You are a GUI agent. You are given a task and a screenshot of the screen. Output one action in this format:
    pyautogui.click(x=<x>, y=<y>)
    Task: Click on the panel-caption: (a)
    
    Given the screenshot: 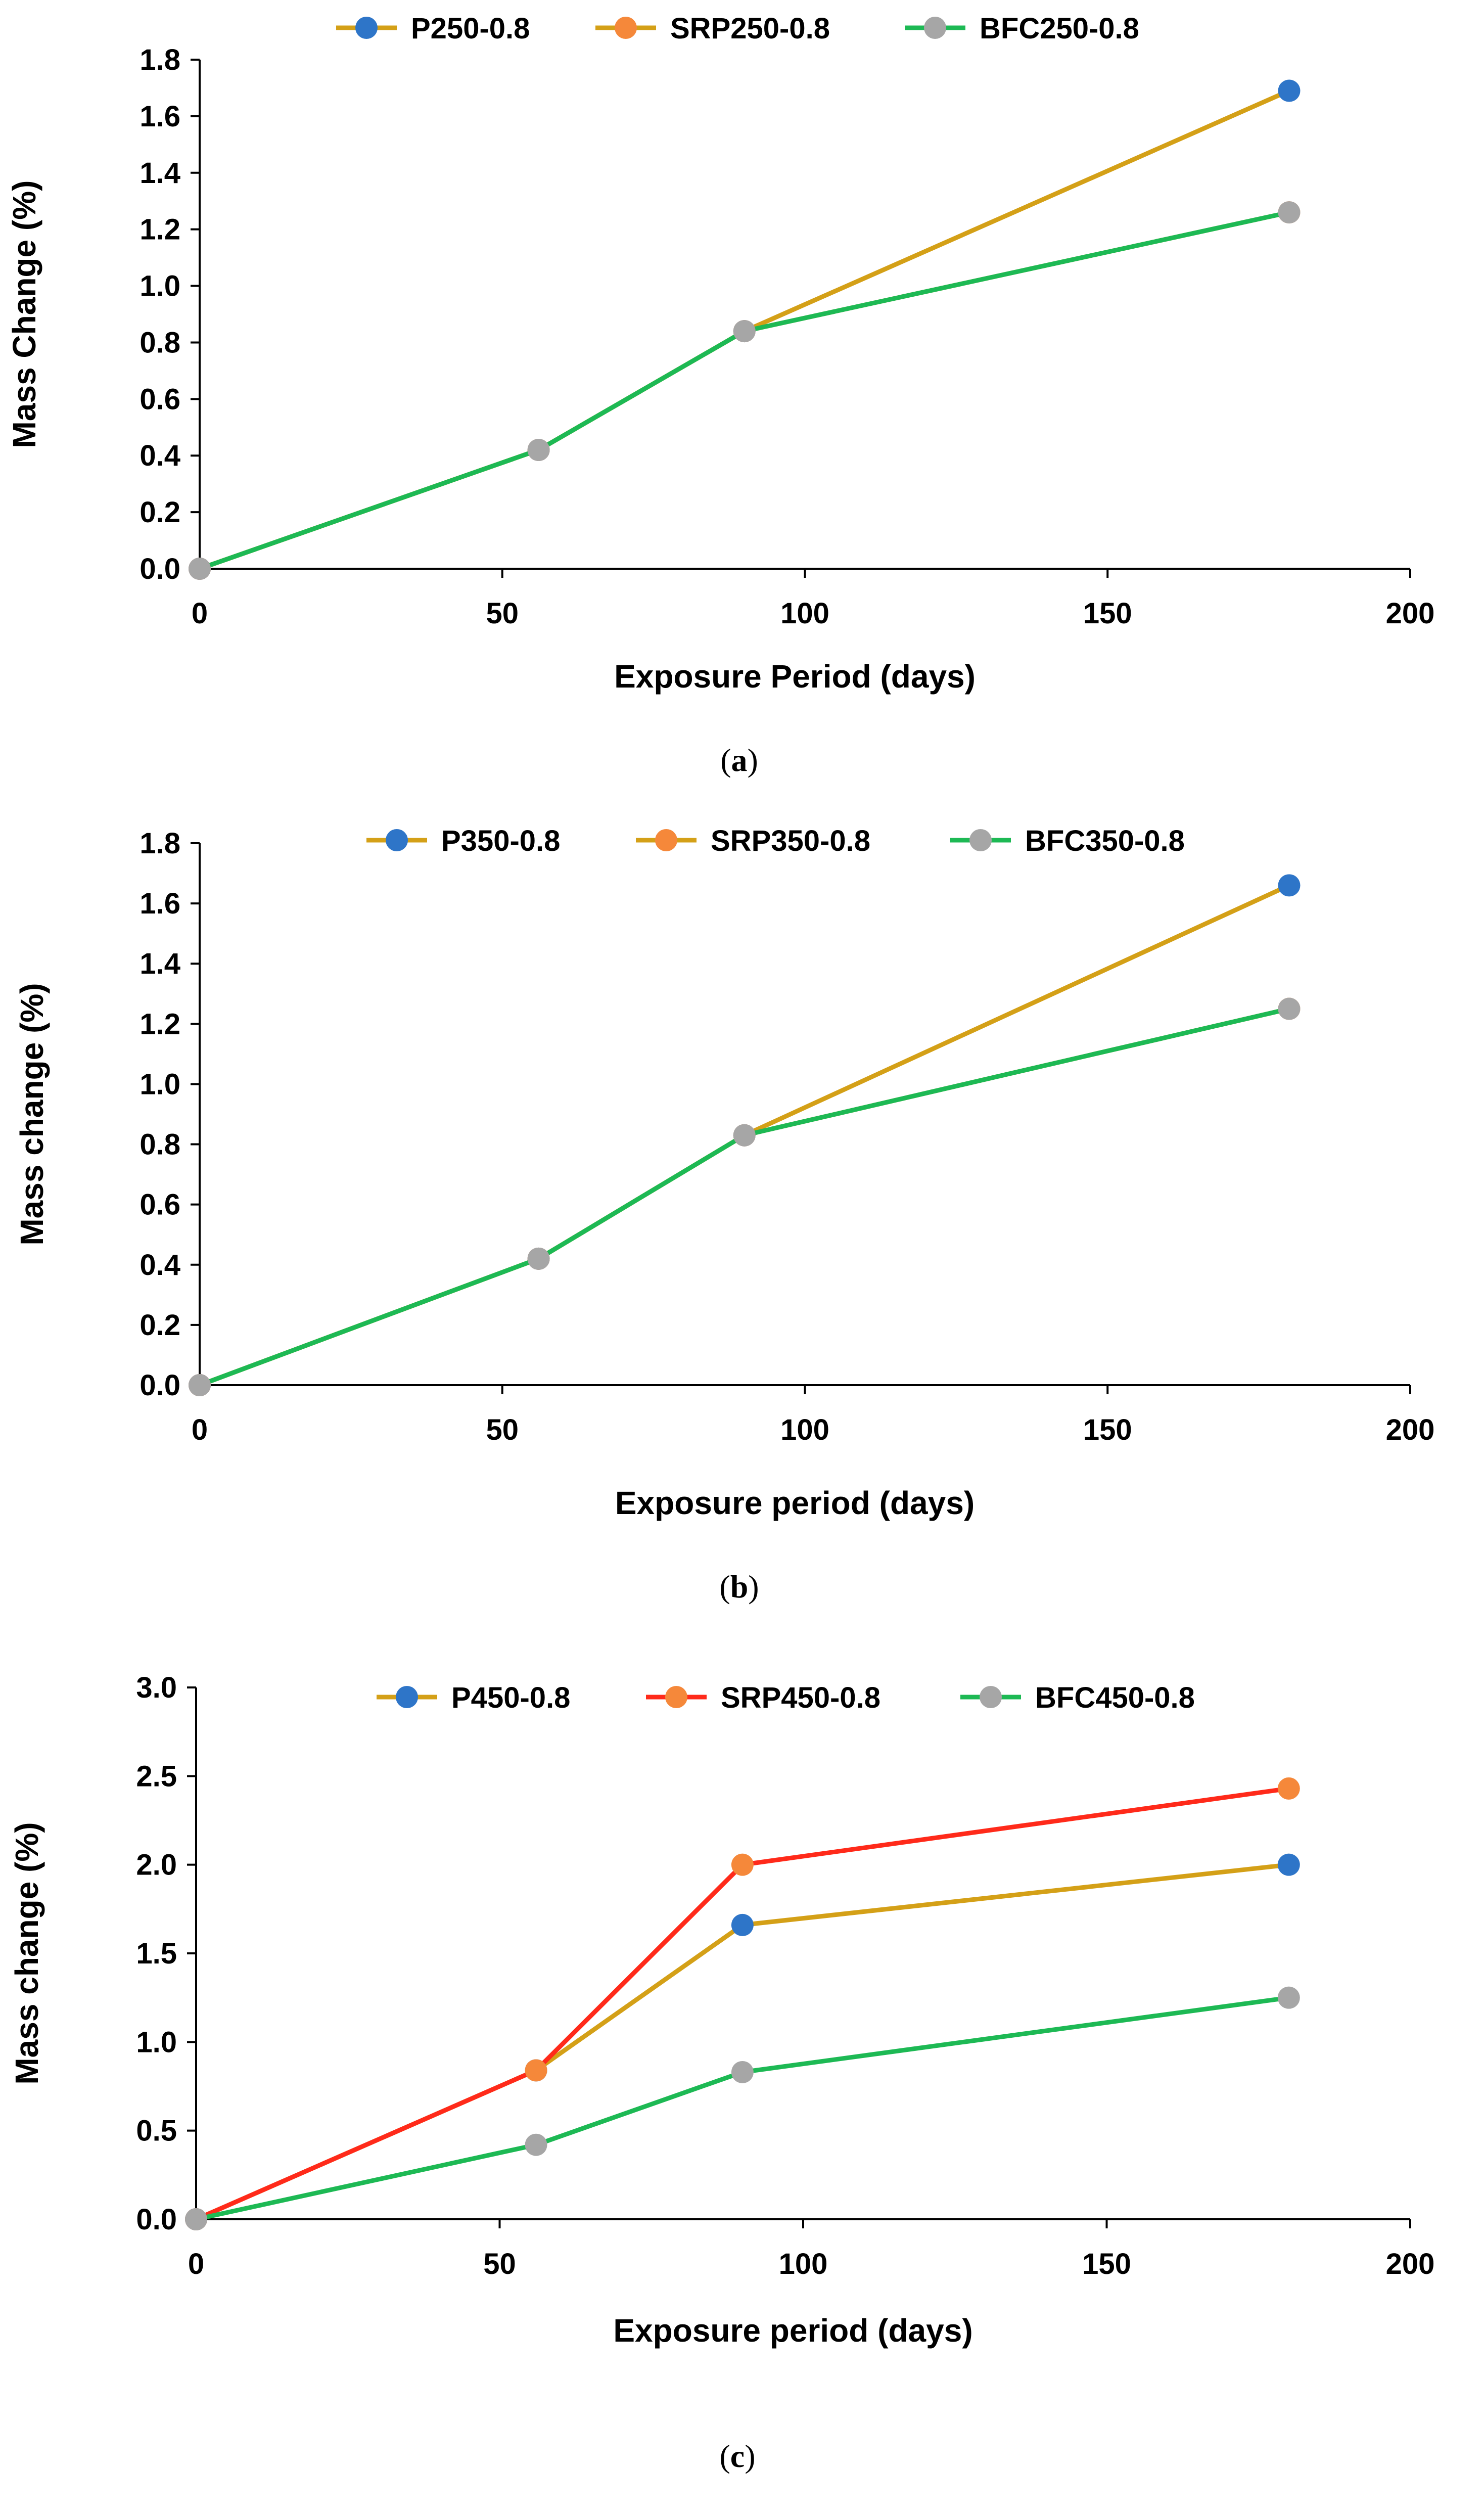 What is the action you would take?
    pyautogui.click(x=739, y=760)
    